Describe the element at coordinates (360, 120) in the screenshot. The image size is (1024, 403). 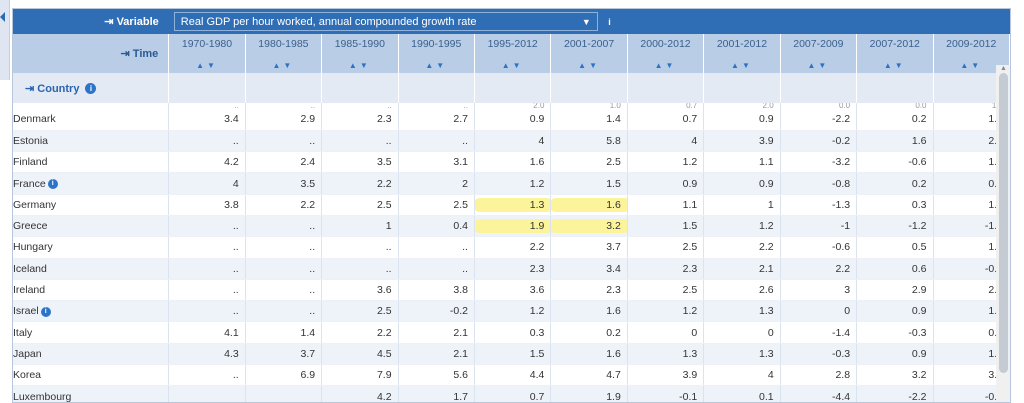
I see `value-cell: 2.3` at that location.